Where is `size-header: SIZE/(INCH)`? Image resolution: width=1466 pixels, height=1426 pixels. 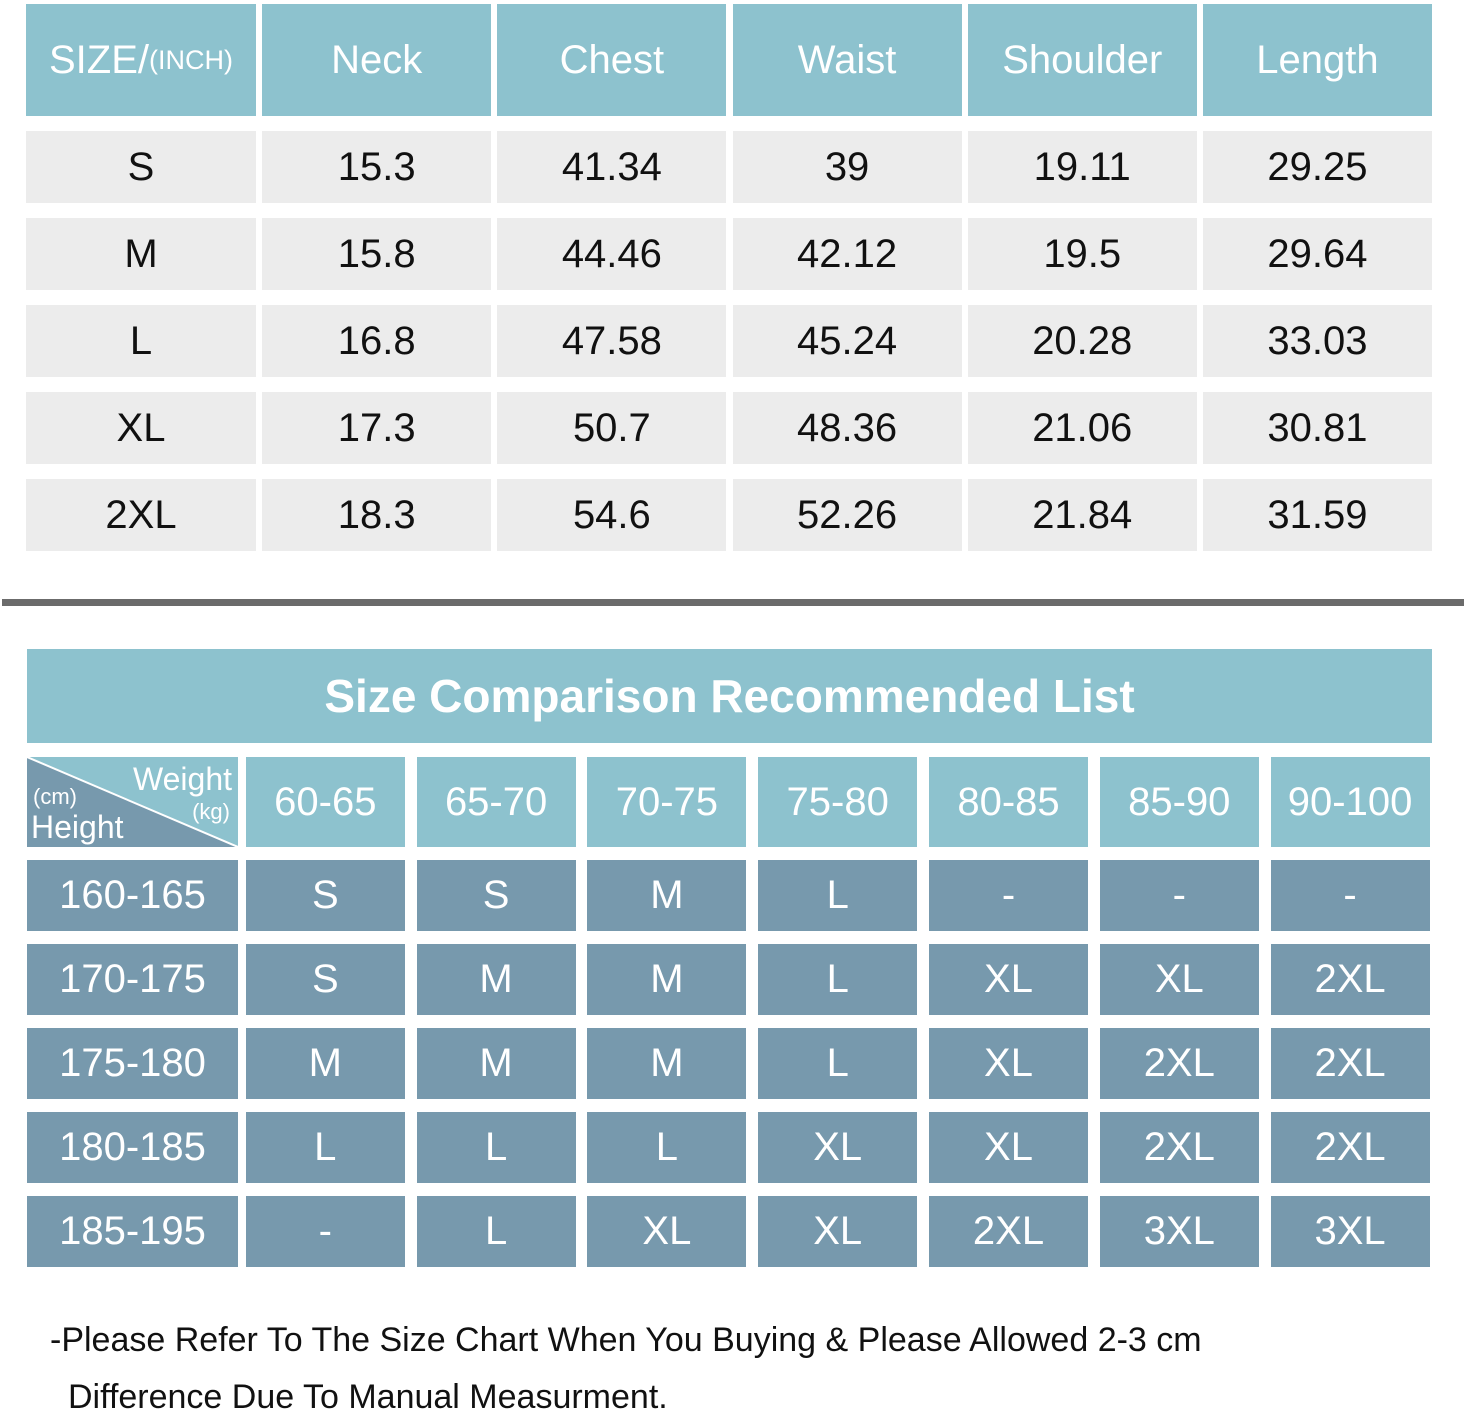
size-header: SIZE/(INCH) is located at coordinates (141, 60).